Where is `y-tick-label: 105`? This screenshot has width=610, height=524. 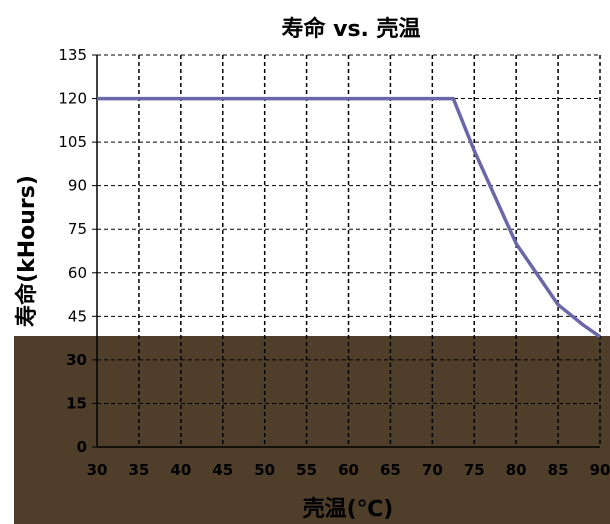
y-tick-label: 105 is located at coordinates (72, 142).